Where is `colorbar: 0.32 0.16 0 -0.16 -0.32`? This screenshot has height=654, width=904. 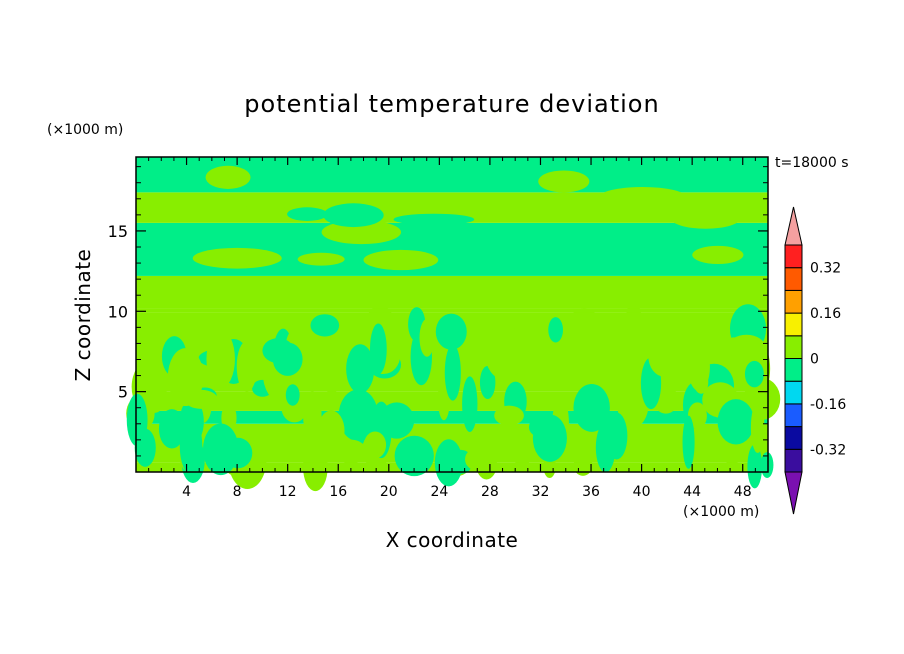
colorbar: 0.32 0.16 0 -0.16 -0.32 is located at coordinates (815, 360).